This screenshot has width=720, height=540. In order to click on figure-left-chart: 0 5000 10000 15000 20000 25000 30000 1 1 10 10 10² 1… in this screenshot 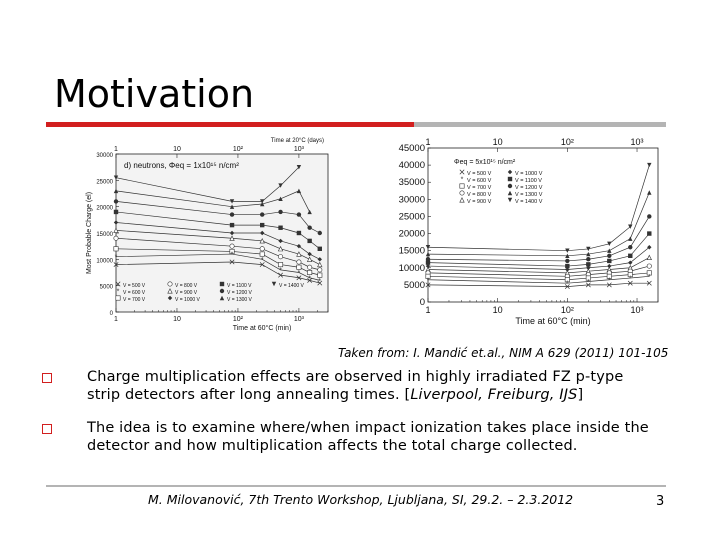, I will do `click(208, 238)`.